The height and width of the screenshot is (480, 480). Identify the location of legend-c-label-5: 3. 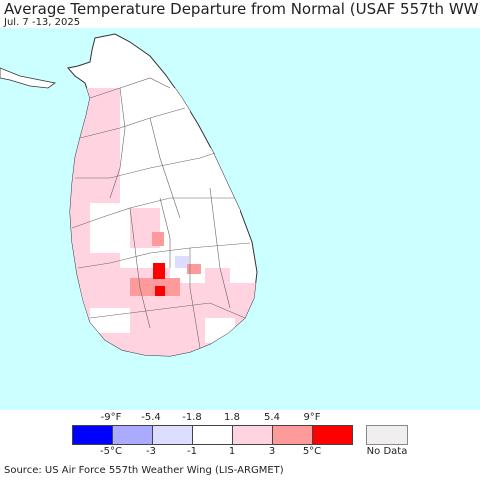
(272, 451).